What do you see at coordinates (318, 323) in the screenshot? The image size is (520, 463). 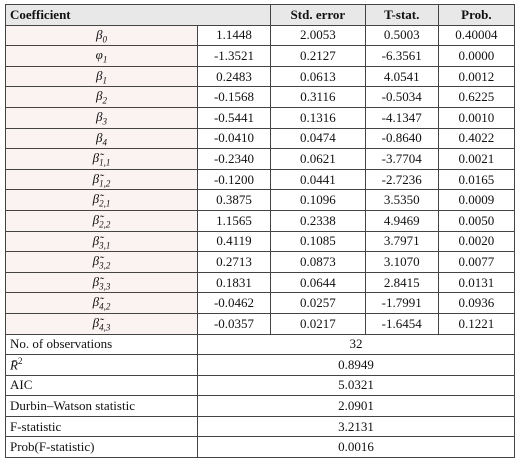 I see `value-cell: 0.0217` at bounding box center [318, 323].